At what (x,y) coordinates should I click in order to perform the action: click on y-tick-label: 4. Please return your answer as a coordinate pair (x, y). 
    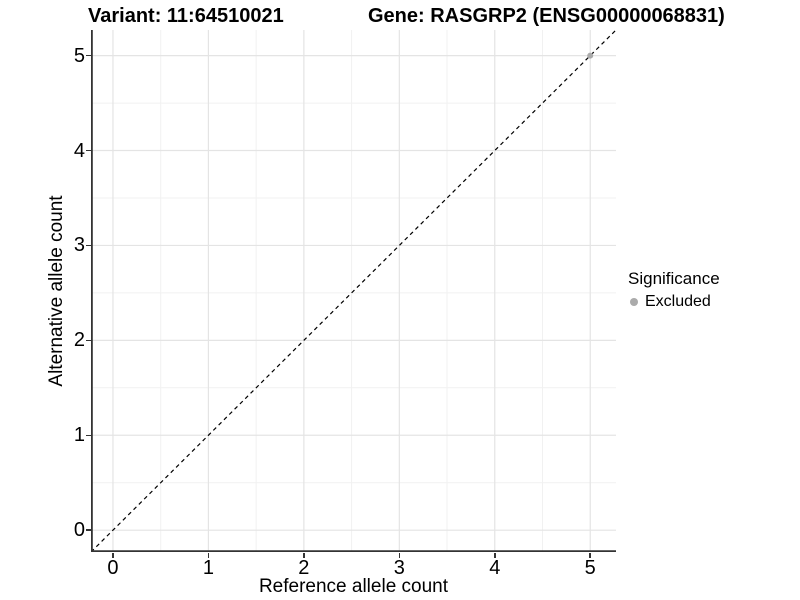
    Looking at the image, I should click on (79, 150).